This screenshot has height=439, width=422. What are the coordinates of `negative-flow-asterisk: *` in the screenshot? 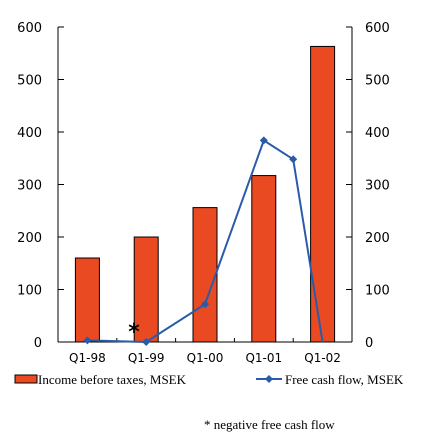 It's located at (134, 332).